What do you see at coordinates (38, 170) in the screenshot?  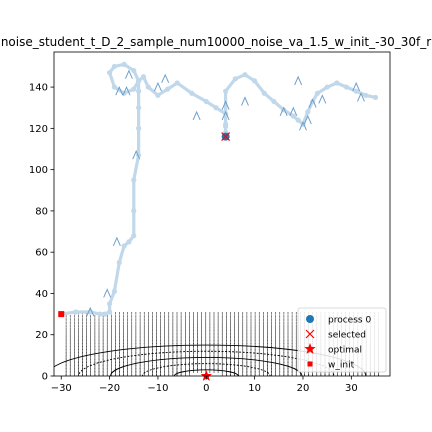 I see `y-tick-label: 100` at bounding box center [38, 170].